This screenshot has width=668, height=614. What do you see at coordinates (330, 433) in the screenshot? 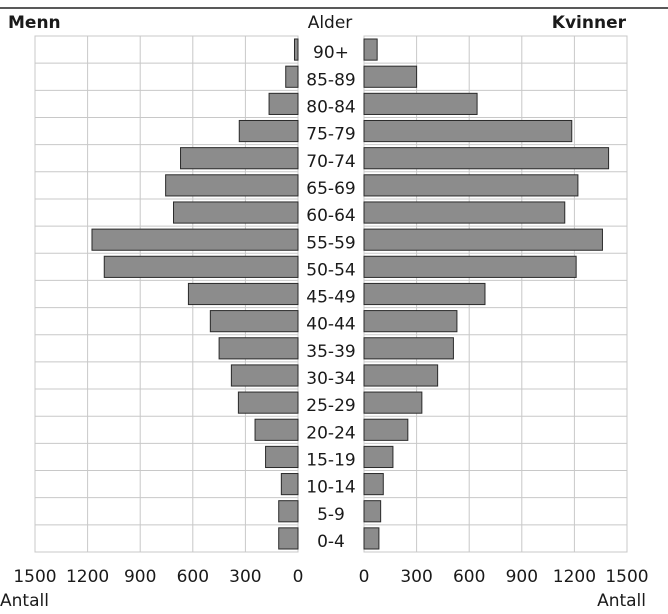
I see `age-label: 20-24` at bounding box center [330, 433].